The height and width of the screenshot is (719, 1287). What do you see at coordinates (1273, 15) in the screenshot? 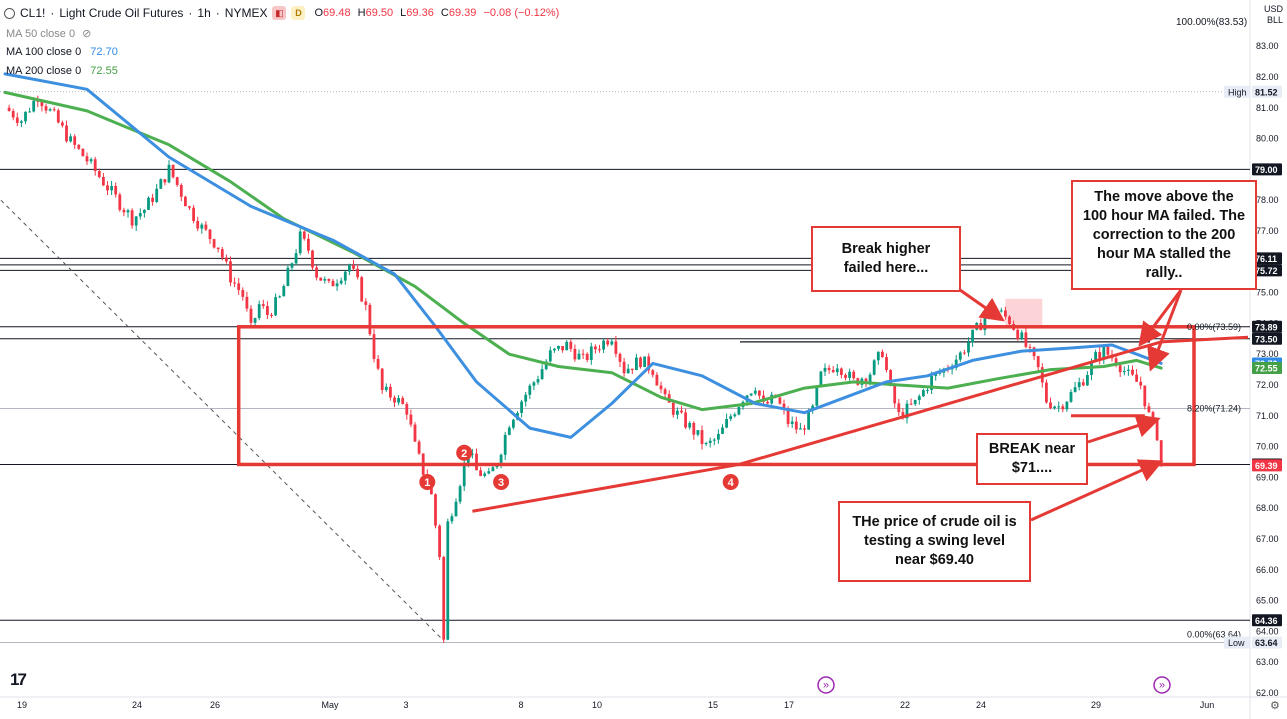
I see `currency-unit: USD BLL` at bounding box center [1273, 15].